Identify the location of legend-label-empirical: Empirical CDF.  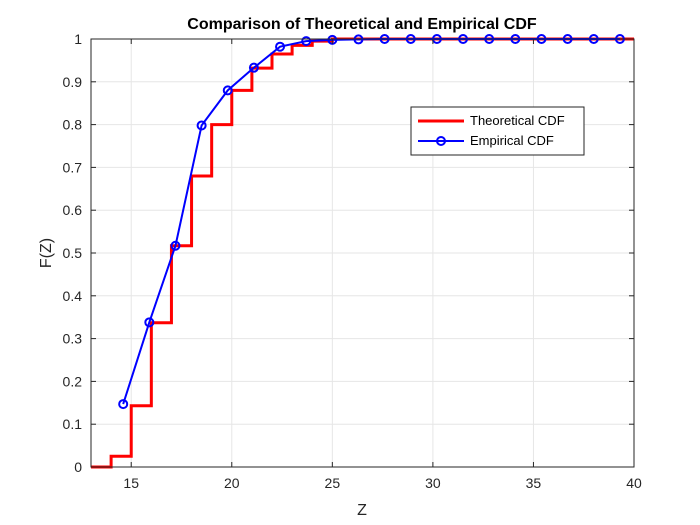
(512, 140).